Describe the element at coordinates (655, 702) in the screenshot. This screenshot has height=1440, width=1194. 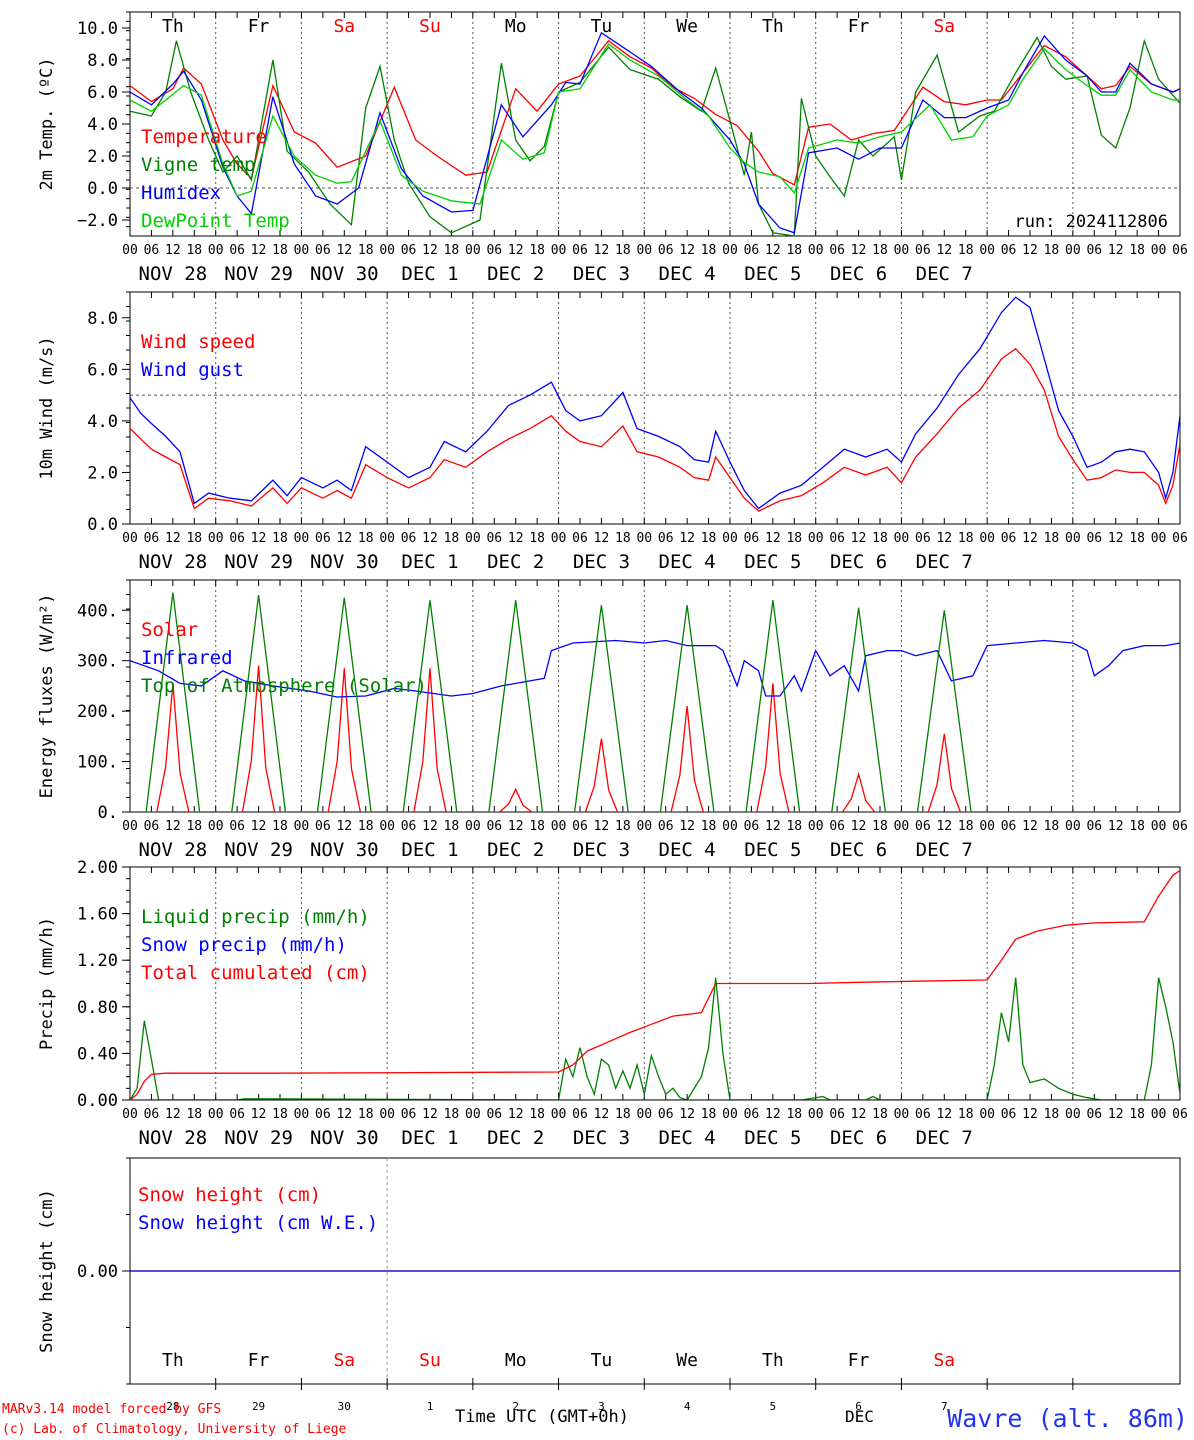
I see `series-group` at that location.